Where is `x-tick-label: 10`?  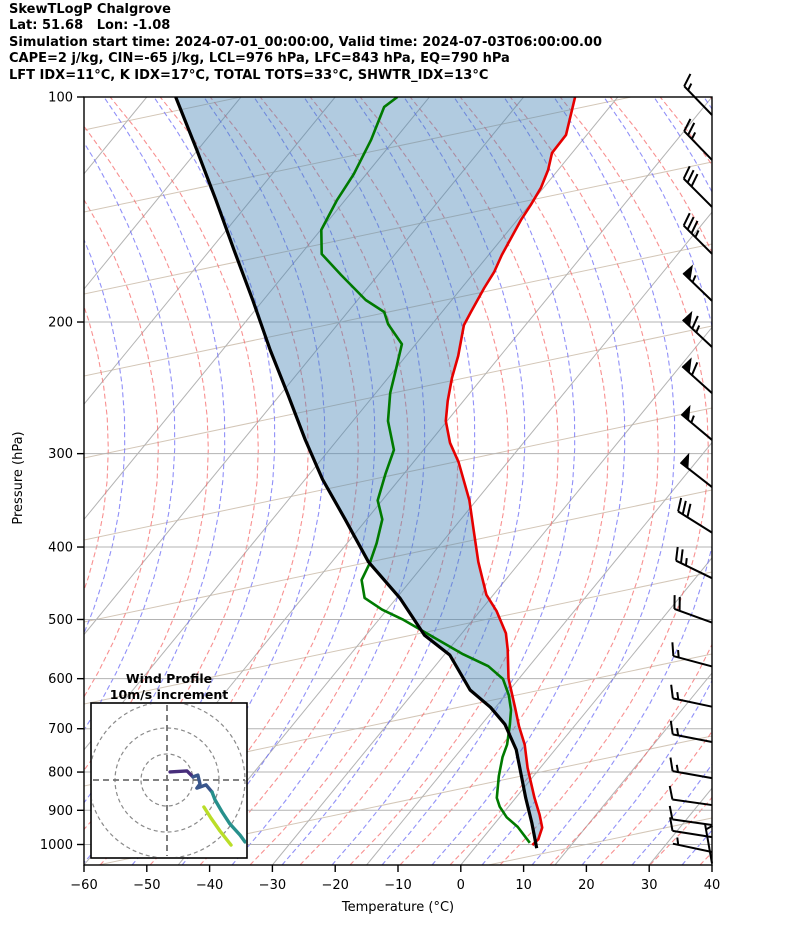 x-tick-label: 10 is located at coordinates (523, 885).